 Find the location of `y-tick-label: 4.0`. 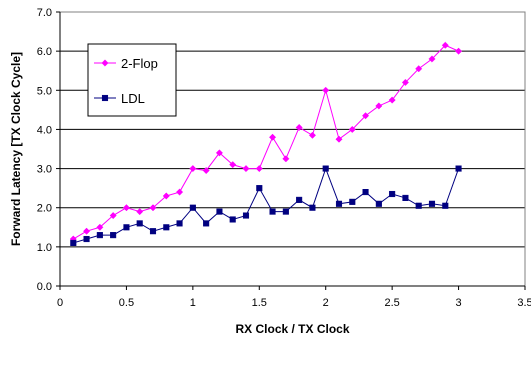

y-tick-label: 4.0 is located at coordinates (44, 130).